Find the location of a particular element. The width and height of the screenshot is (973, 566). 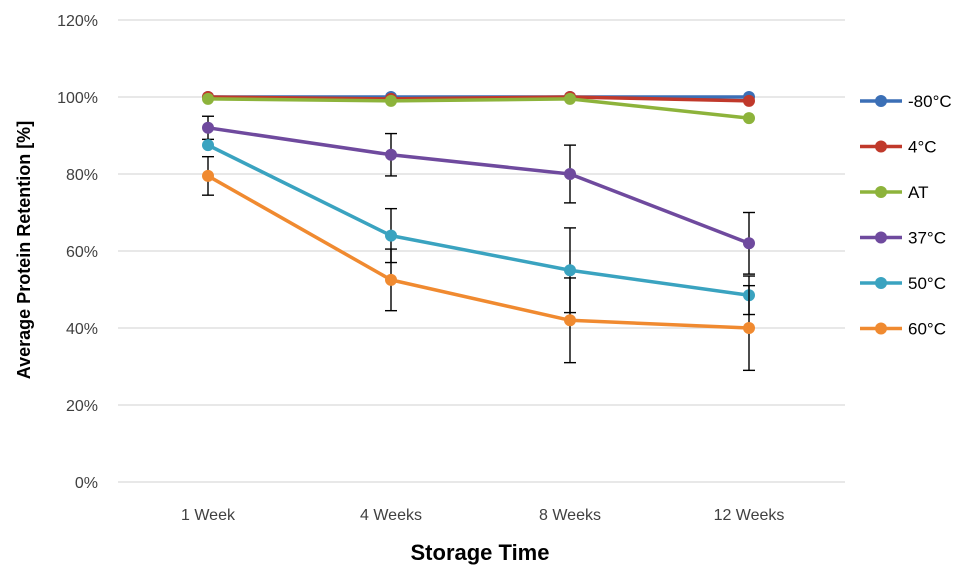

y-tick-label: 80% is located at coordinates (82, 175).